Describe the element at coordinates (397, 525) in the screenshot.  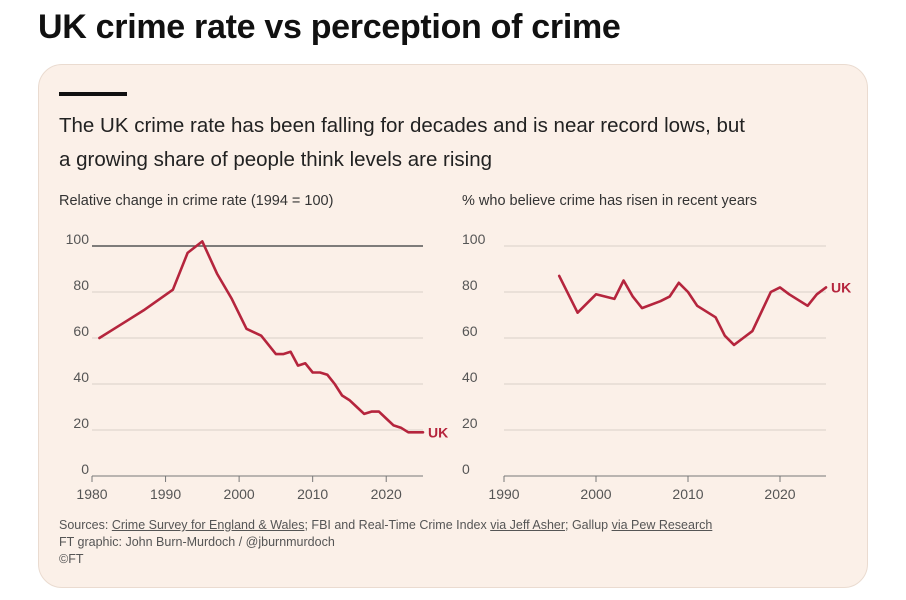
I see `sources-mid-1: ; FBI and Real-Time Crime Index` at that location.